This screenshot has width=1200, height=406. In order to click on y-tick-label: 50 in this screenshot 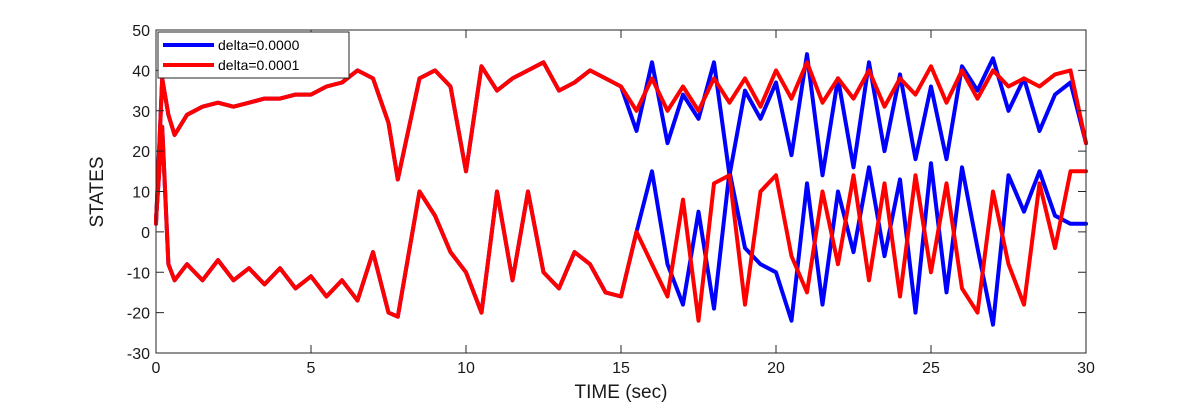, I will do `click(141, 31)`.